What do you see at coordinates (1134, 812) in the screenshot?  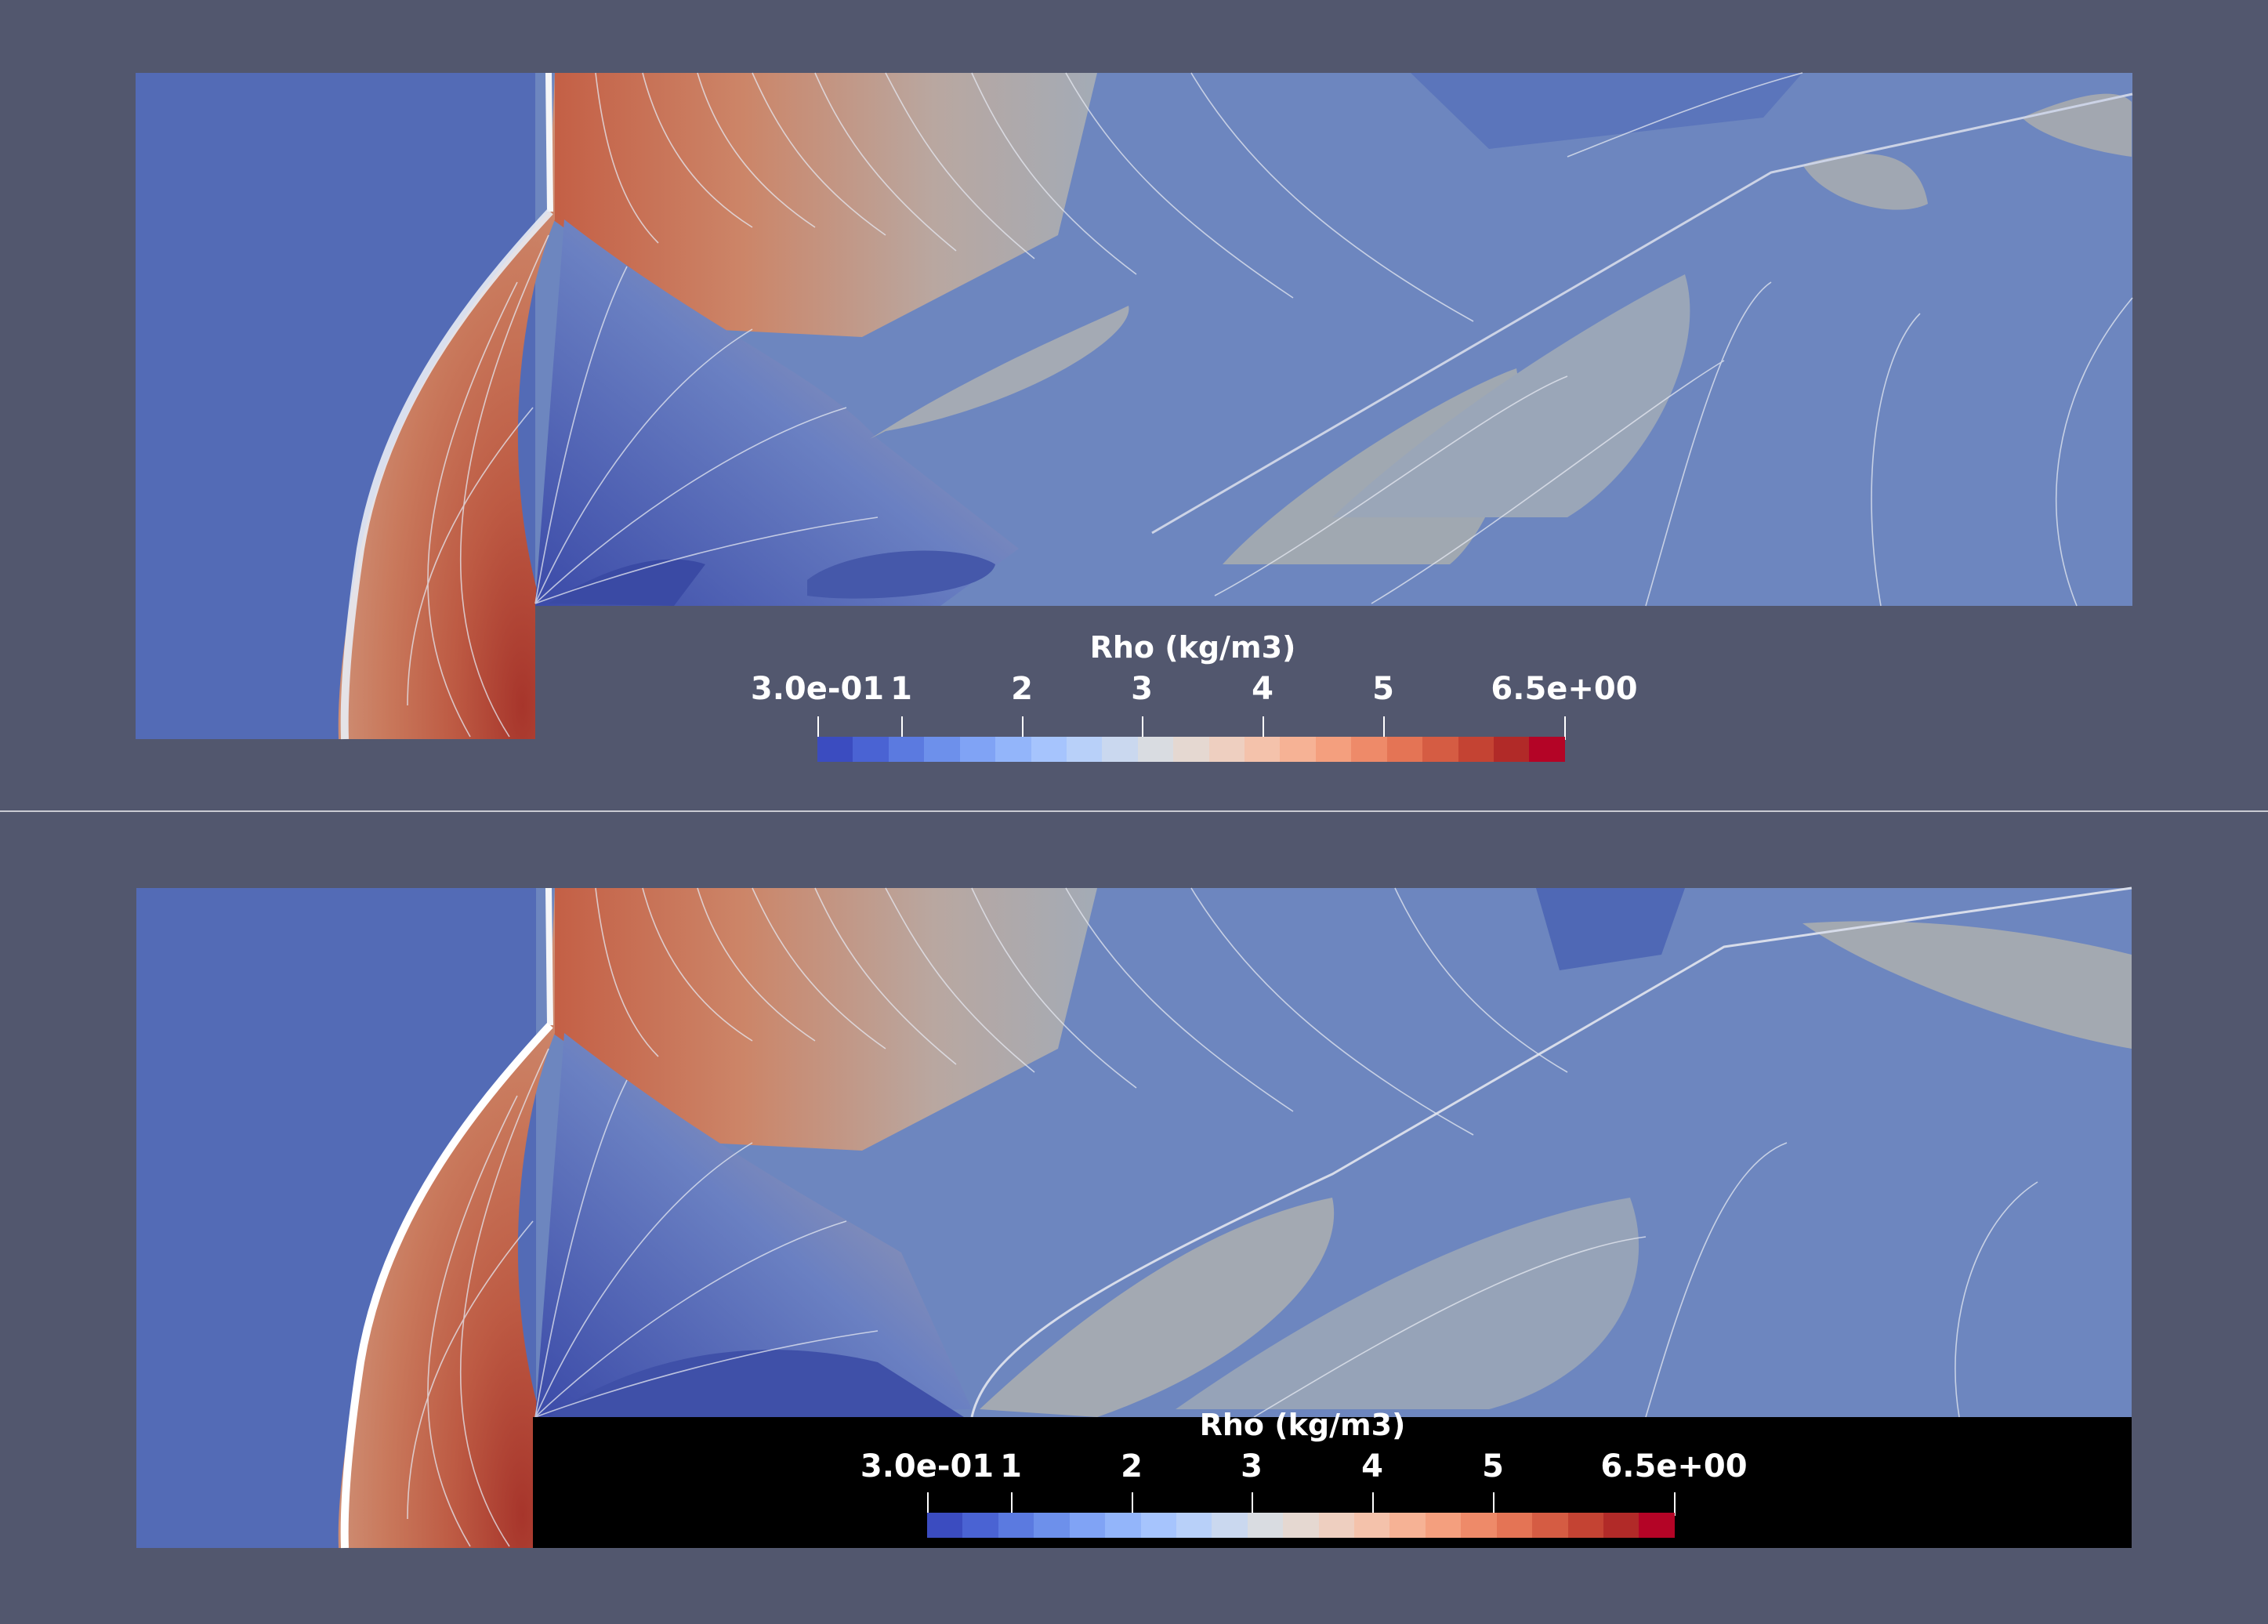 I see `view-splitter` at bounding box center [1134, 812].